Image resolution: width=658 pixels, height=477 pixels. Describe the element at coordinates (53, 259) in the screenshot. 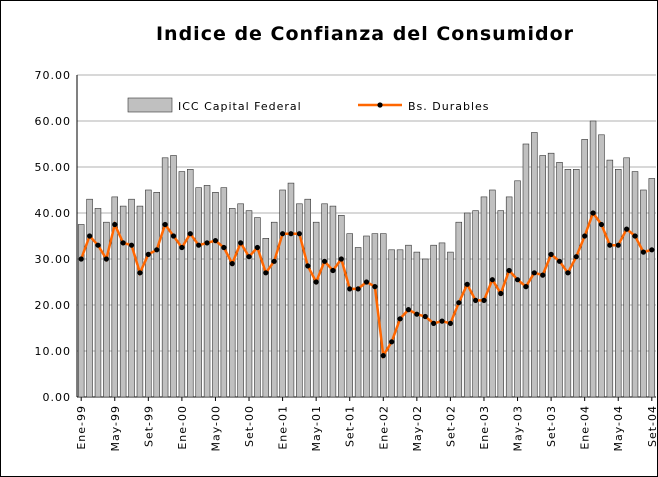

I see `y-tick-label: 30.00` at that location.